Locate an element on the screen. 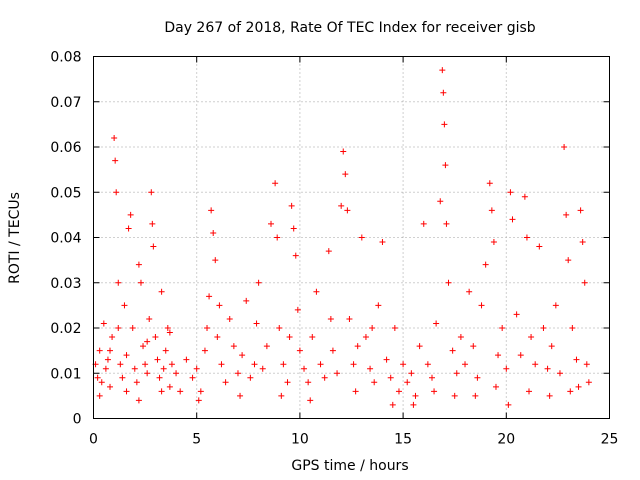 This screenshot has width=640, height=480. x-tick-label: 15 is located at coordinates (403, 440).